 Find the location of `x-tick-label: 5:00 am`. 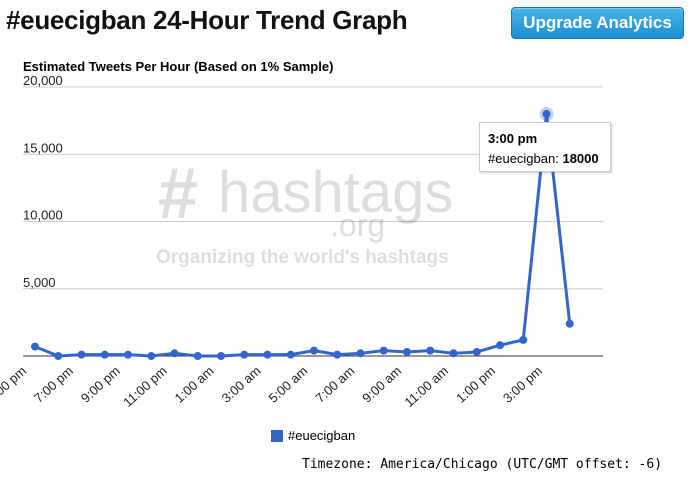

x-tick-label: 5:00 am is located at coordinates (287, 384).